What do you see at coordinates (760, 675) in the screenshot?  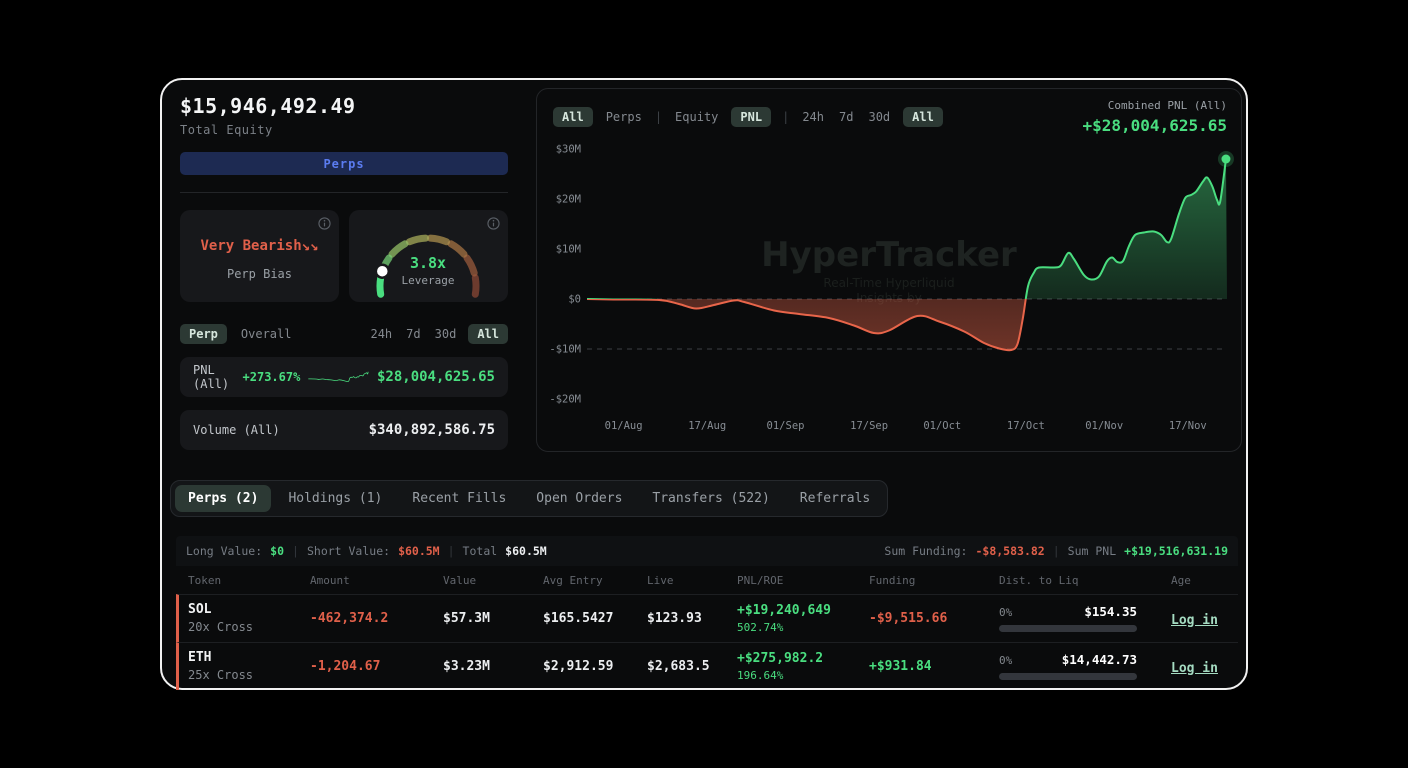 I see `roe-value: 196.64%` at bounding box center [760, 675].